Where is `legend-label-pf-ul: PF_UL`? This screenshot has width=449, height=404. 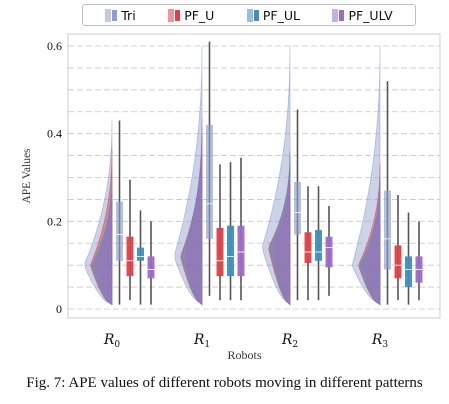
legend-label-pf-ul: PF_UL is located at coordinates (281, 15).